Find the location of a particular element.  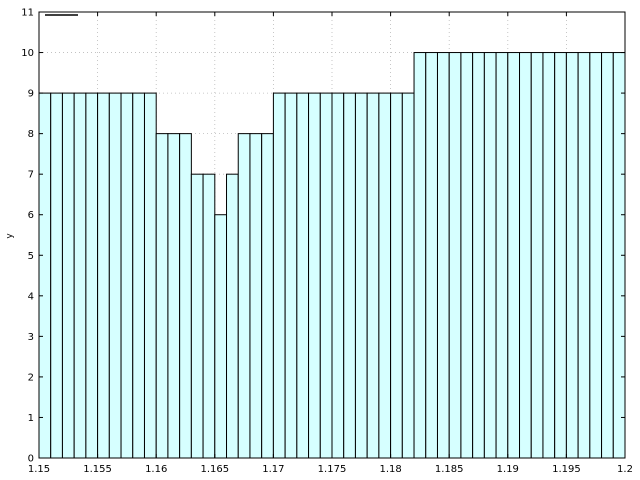

x-tick-label: 1.17 is located at coordinates (273, 469).